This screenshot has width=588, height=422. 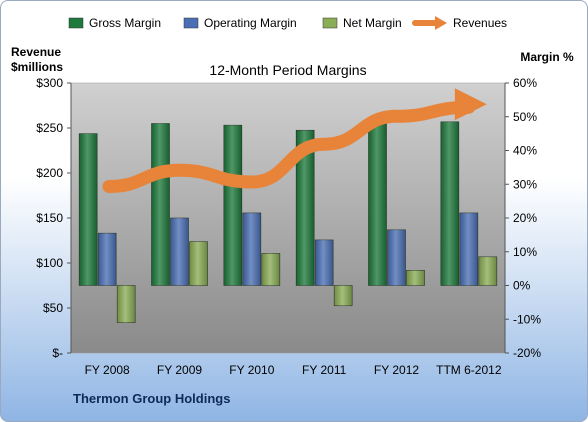 I want to click on right-tick-label: 30%, so click(x=525, y=184).